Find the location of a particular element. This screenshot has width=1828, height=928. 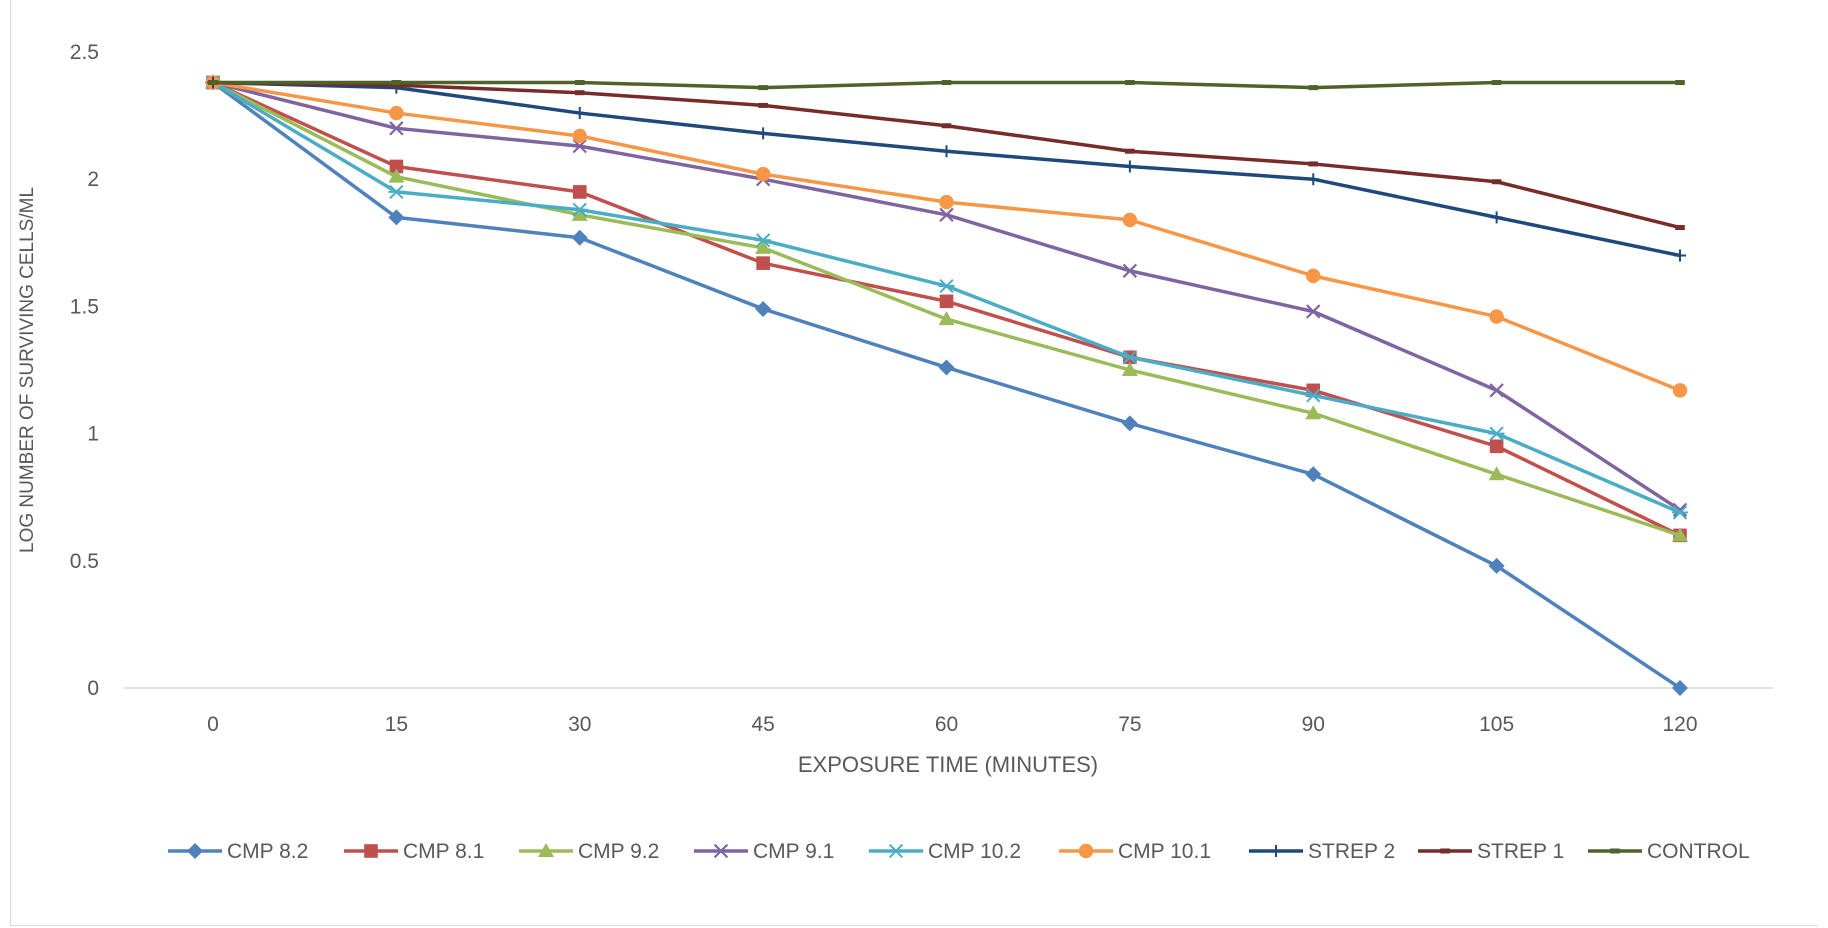

legend-item: CMP 9.1 is located at coordinates (764, 851).